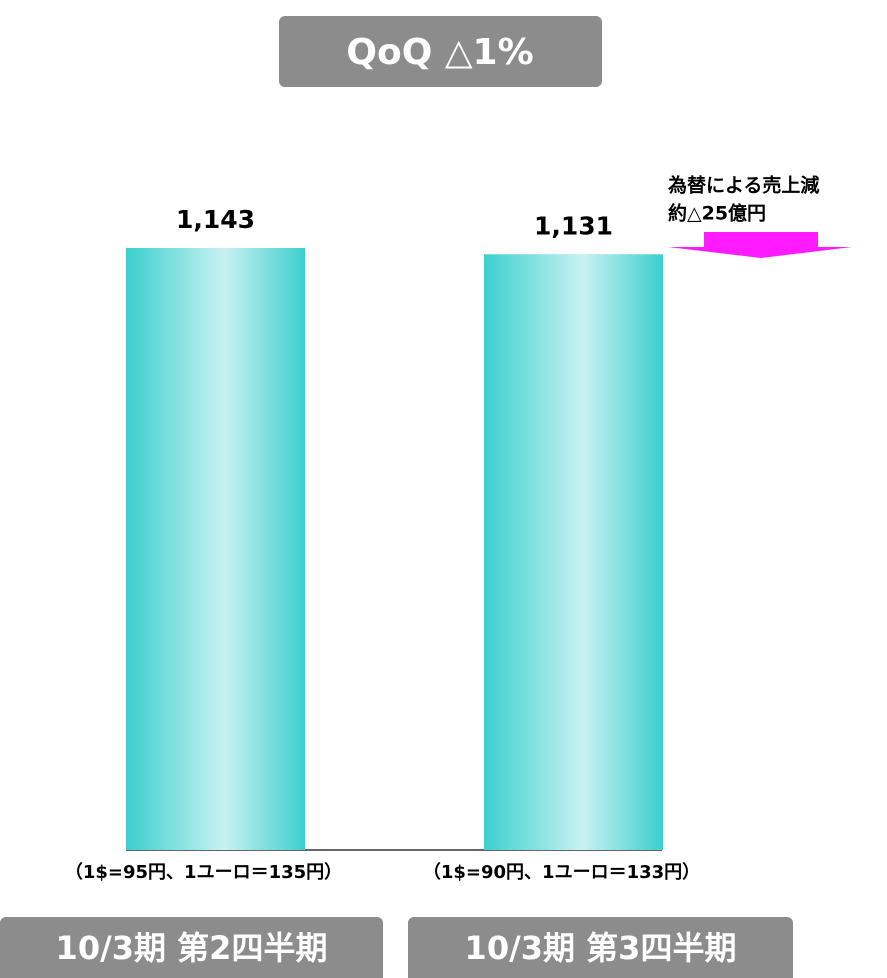 Image resolution: width=887 pixels, height=978 pixels. What do you see at coordinates (760, 245) in the screenshot?
I see `decrease-arrow` at bounding box center [760, 245].